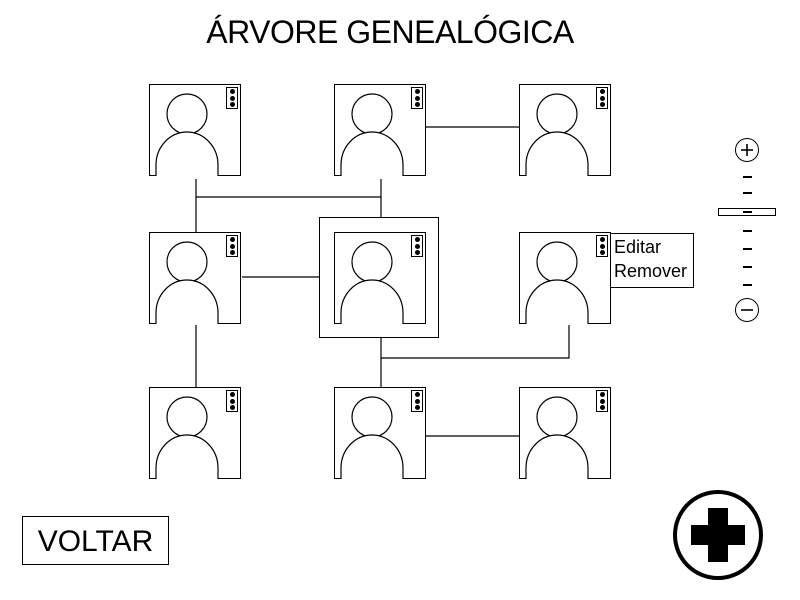 This screenshot has height=600, width=800. What do you see at coordinates (747, 310) in the screenshot?
I see `minus-circle-icon` at bounding box center [747, 310].